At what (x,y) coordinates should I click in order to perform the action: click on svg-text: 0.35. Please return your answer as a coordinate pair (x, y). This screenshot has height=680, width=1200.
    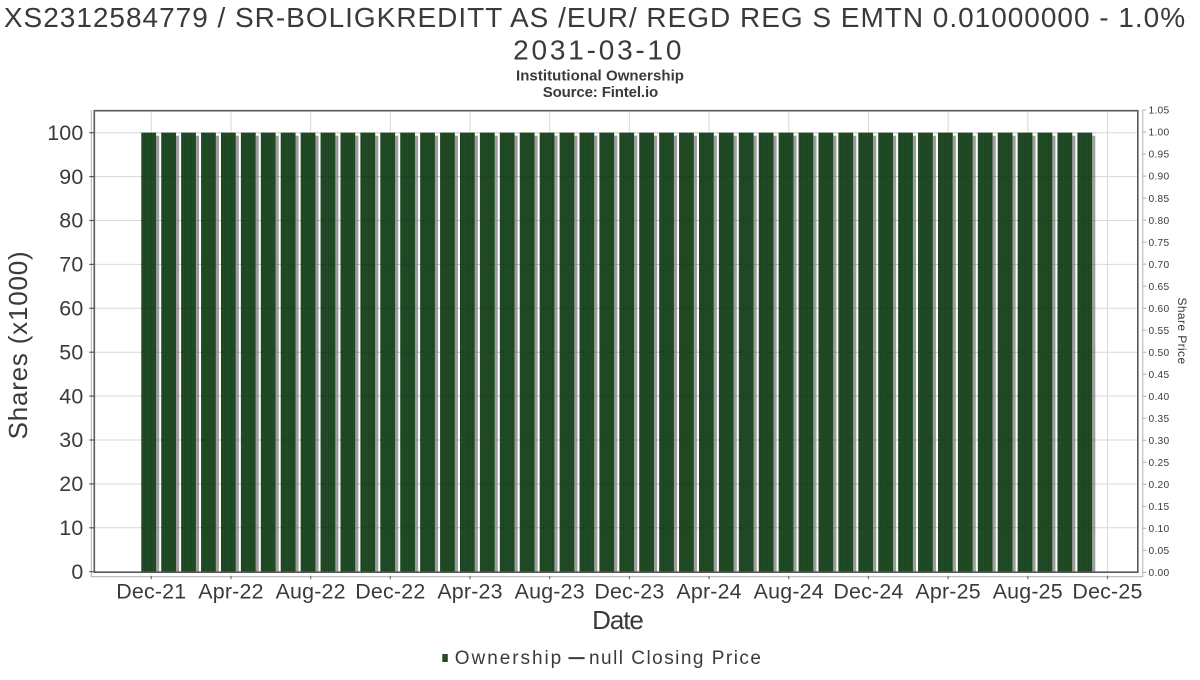
    Looking at the image, I should click on (1159, 419).